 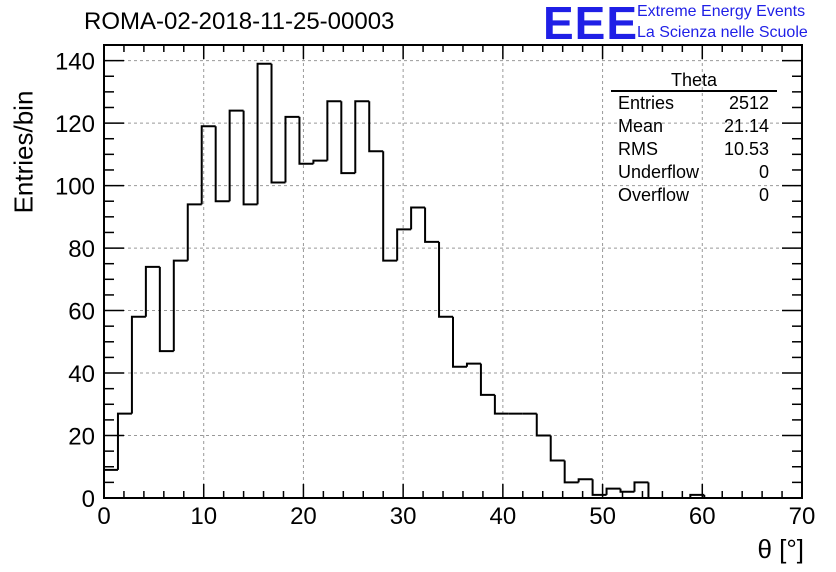 I want to click on y-tick-labels: 0 20 40 60 80 100 120 140, so click(x=75, y=281).